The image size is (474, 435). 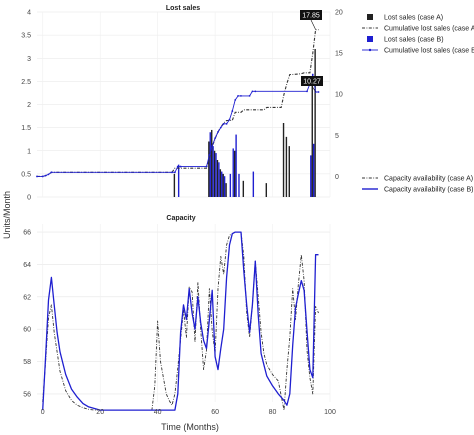 I want to click on top-chart-title: Lost sales, so click(x=183, y=8).